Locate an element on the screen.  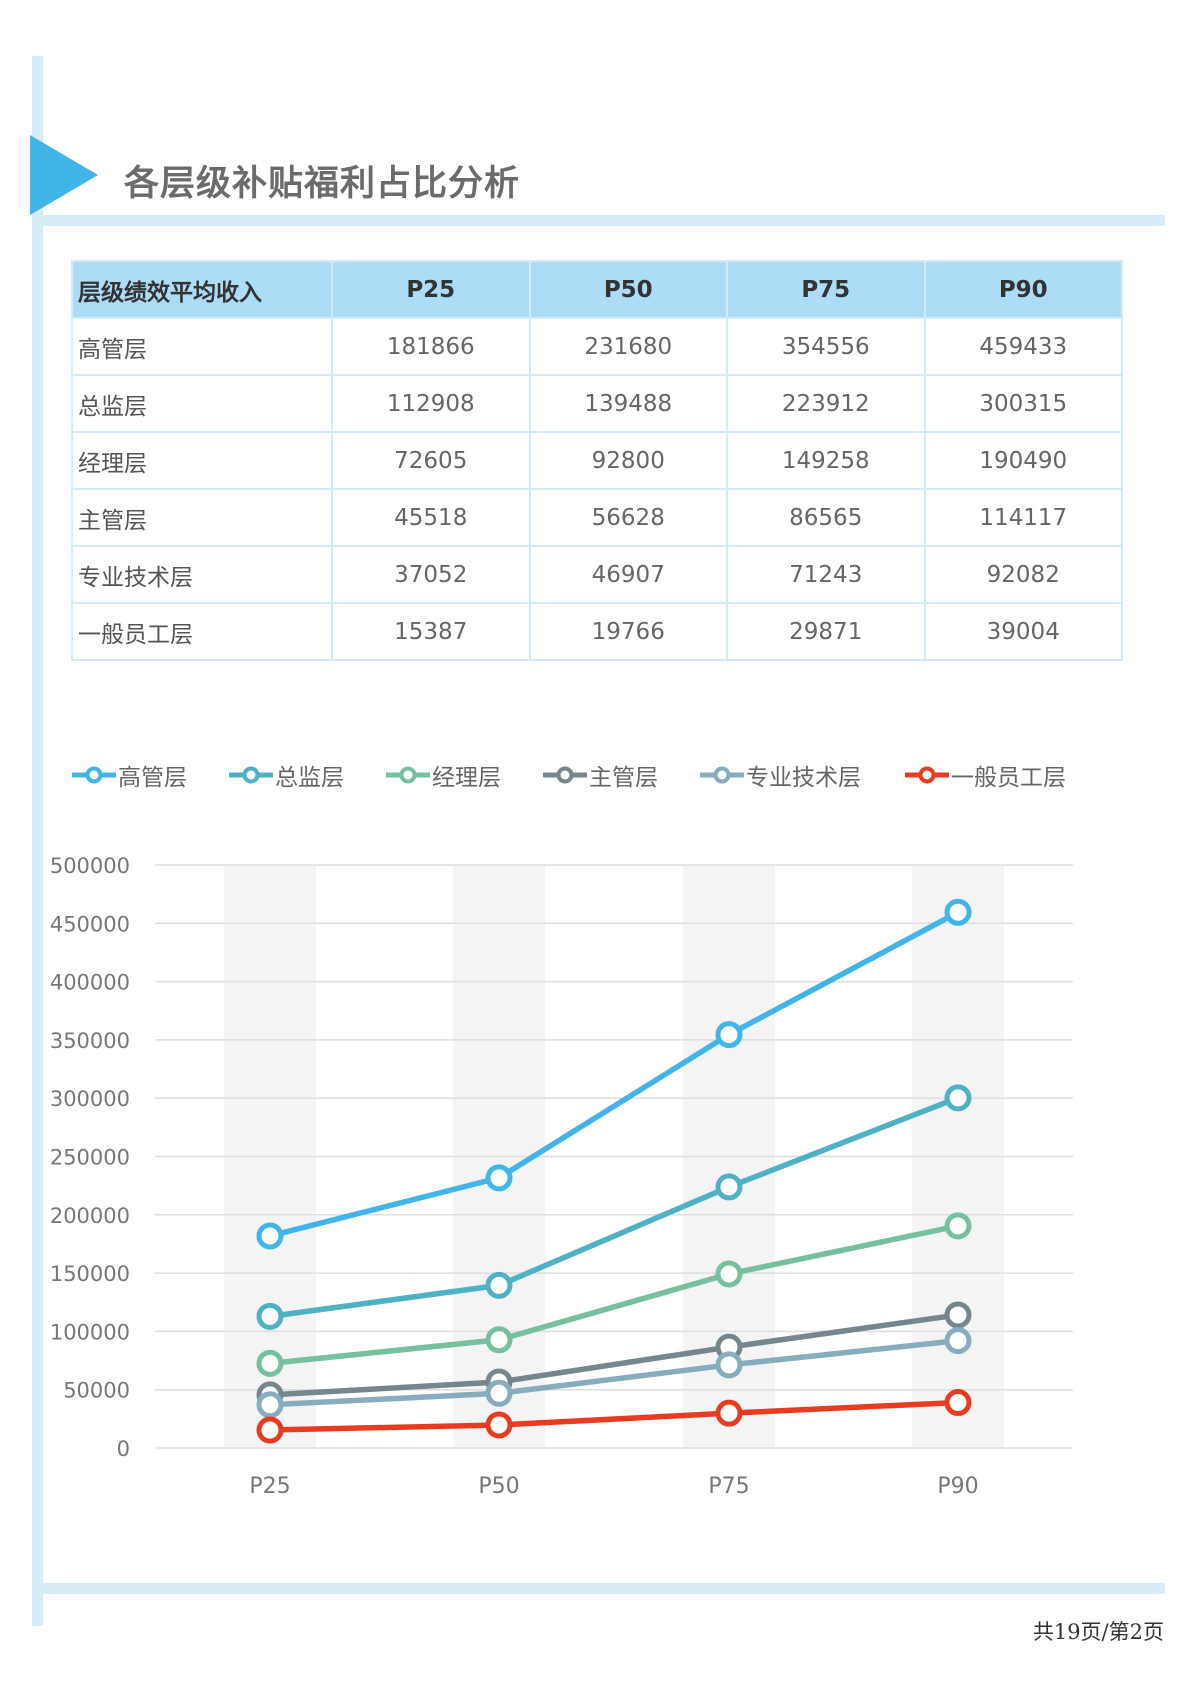
y-tick-label: 300000 is located at coordinates (90, 1099).